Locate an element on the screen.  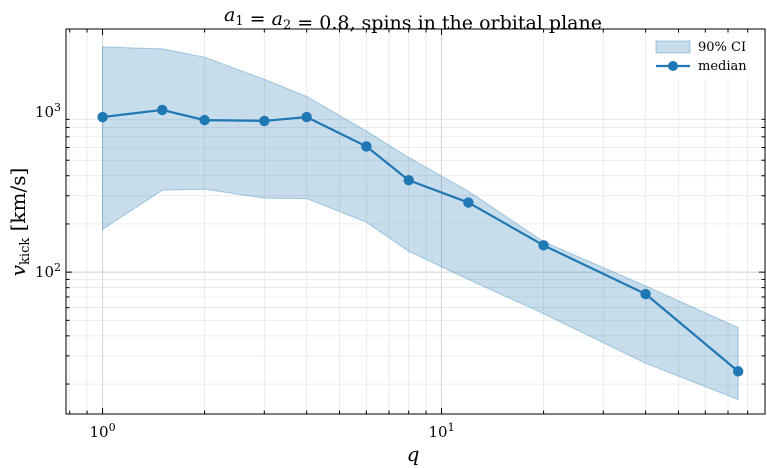
legend-median-marker is located at coordinates (673, 66).